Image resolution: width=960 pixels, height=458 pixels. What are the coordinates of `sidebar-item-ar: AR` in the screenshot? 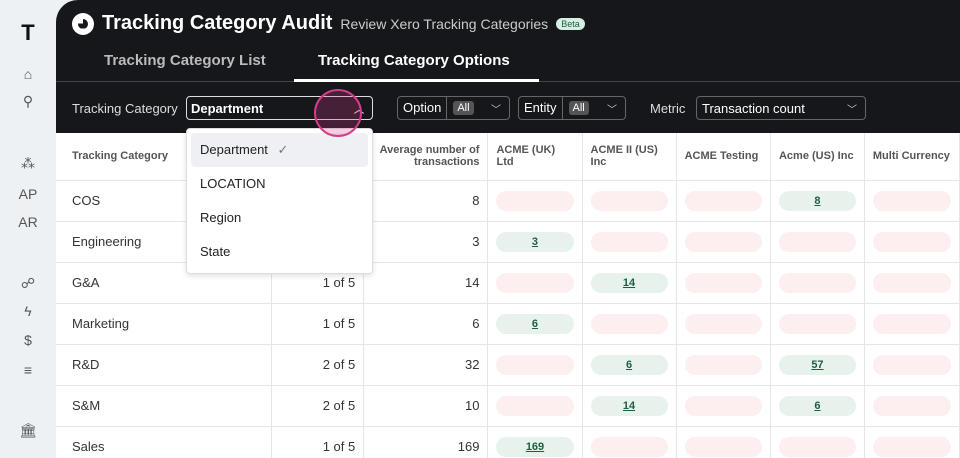 It's located at (28, 222).